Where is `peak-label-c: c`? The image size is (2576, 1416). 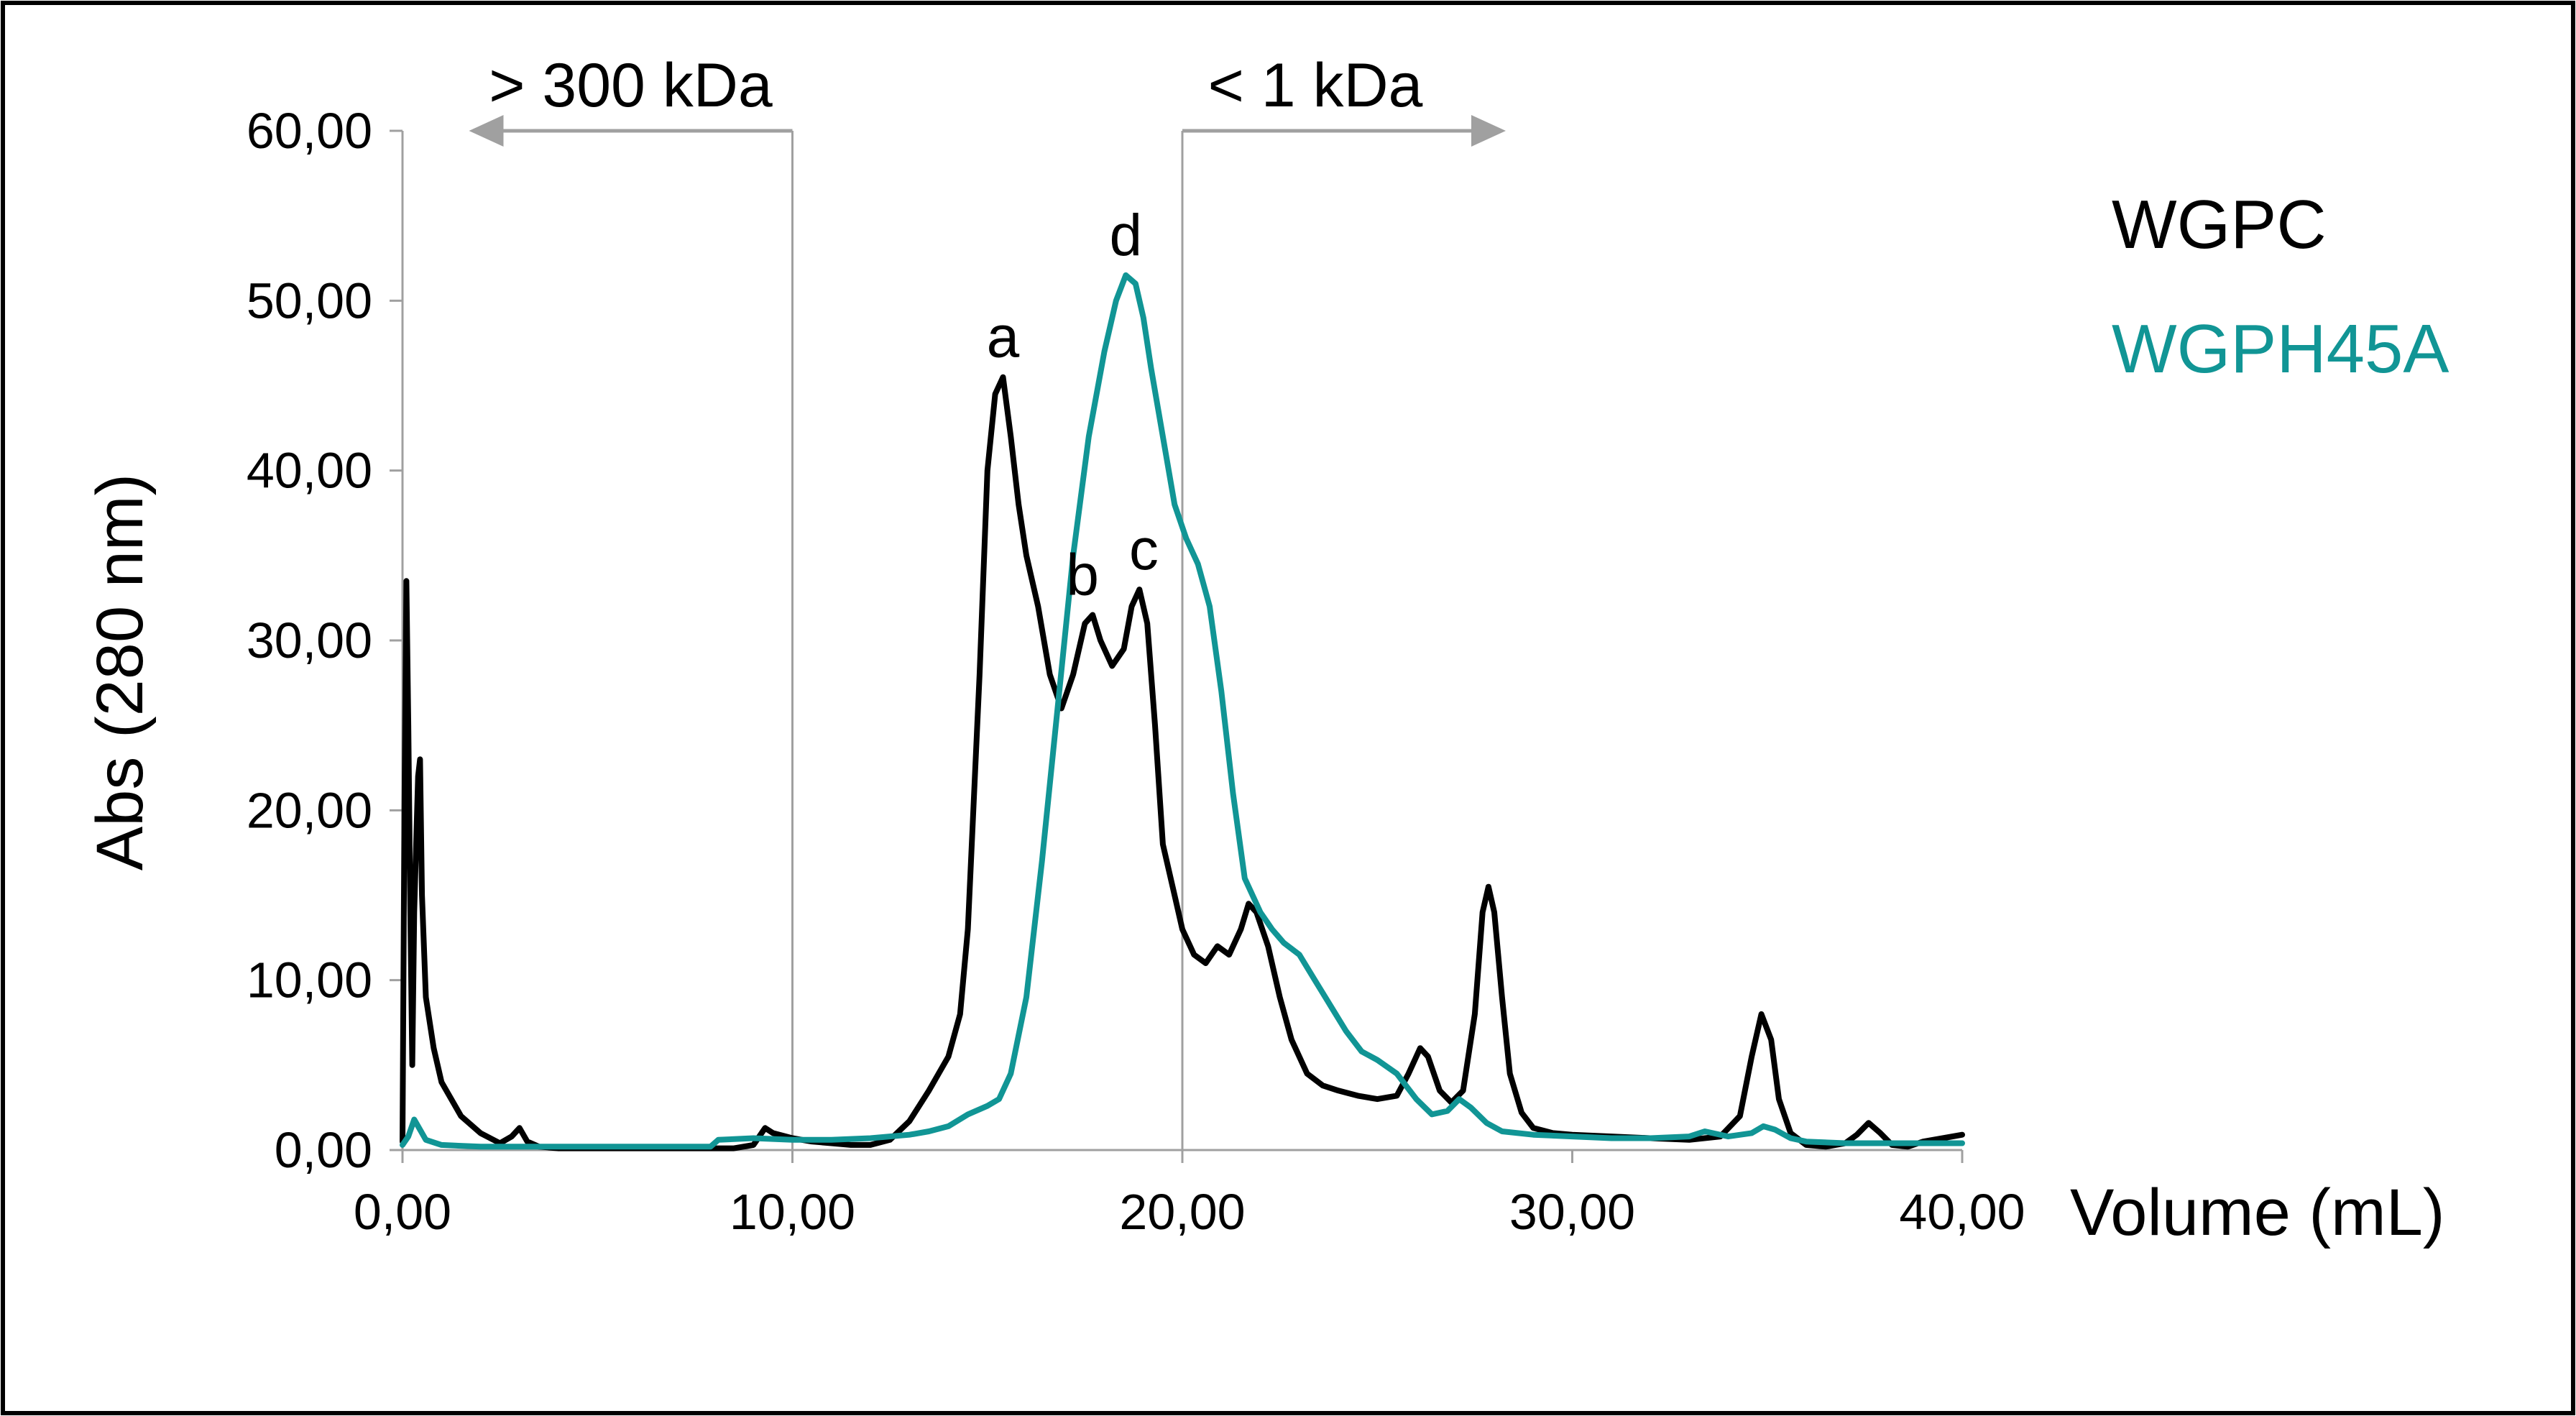 peak-label-c: c is located at coordinates (1144, 549).